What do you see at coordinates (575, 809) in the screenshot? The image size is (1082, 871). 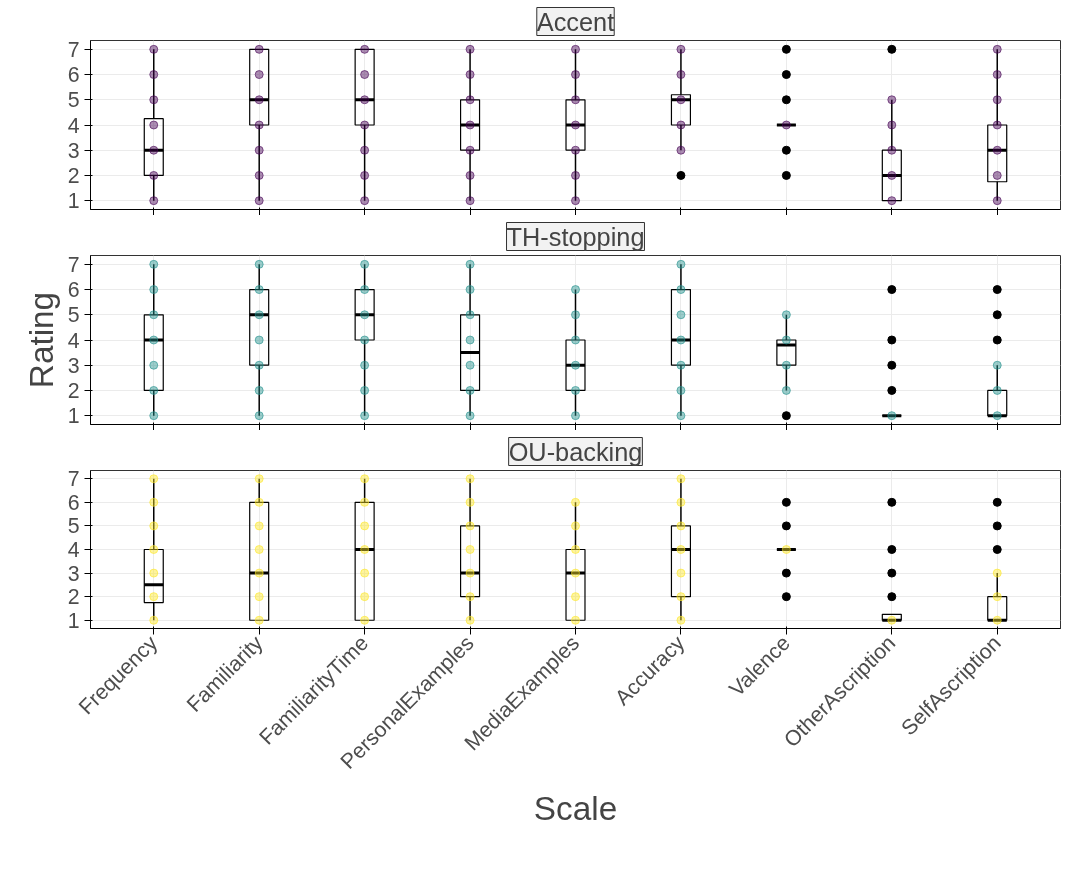 I see `x-axis-title: Scale` at bounding box center [575, 809].